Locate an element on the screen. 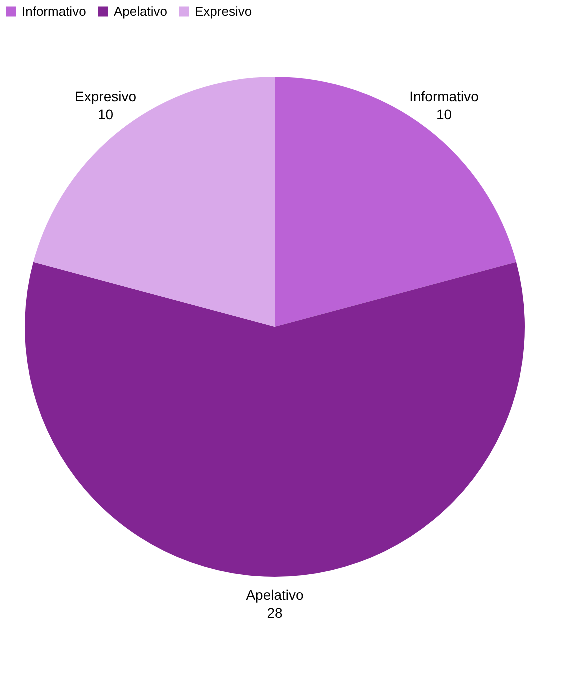 The image size is (577, 691). slice-label: Informativo is located at coordinates (445, 96).